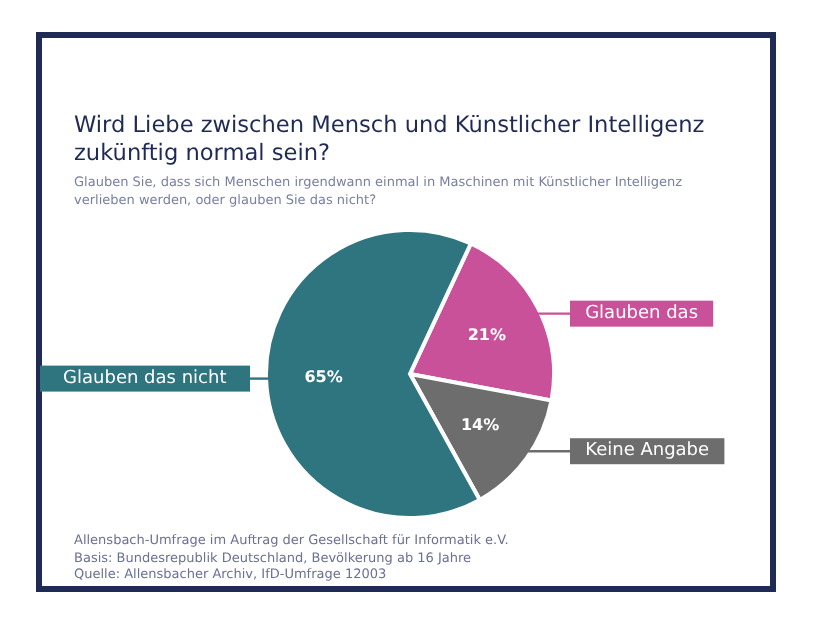 The width and height of the screenshot is (824, 618). What do you see at coordinates (145, 378) in the screenshot?
I see `legend-label: Glauben das nicht` at bounding box center [145, 378].